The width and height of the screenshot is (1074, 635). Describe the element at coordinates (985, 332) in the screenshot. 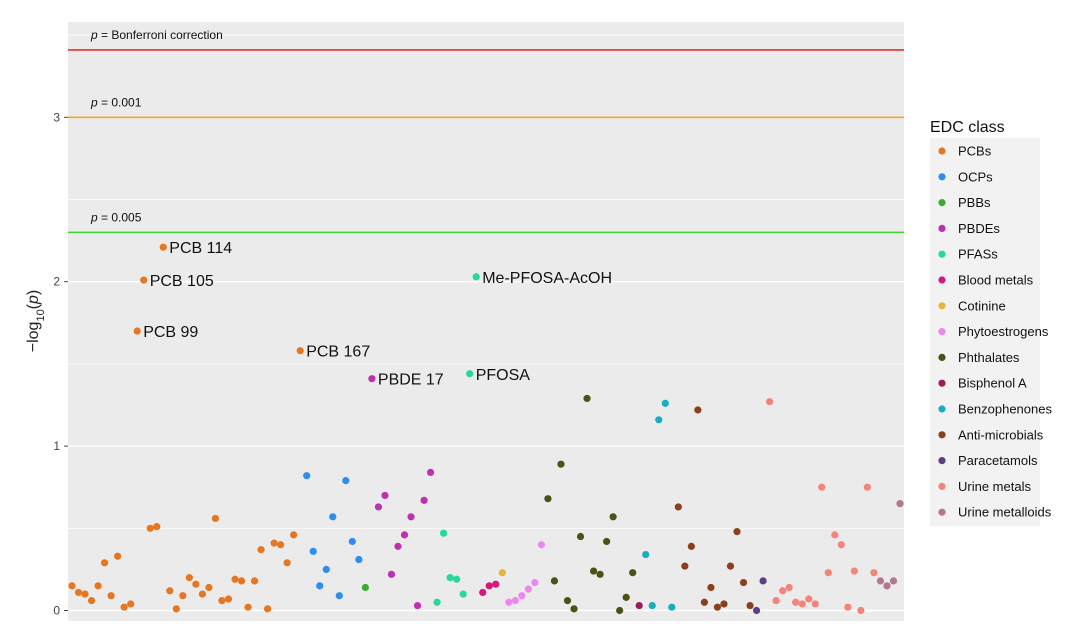

I see `legend-background` at that location.